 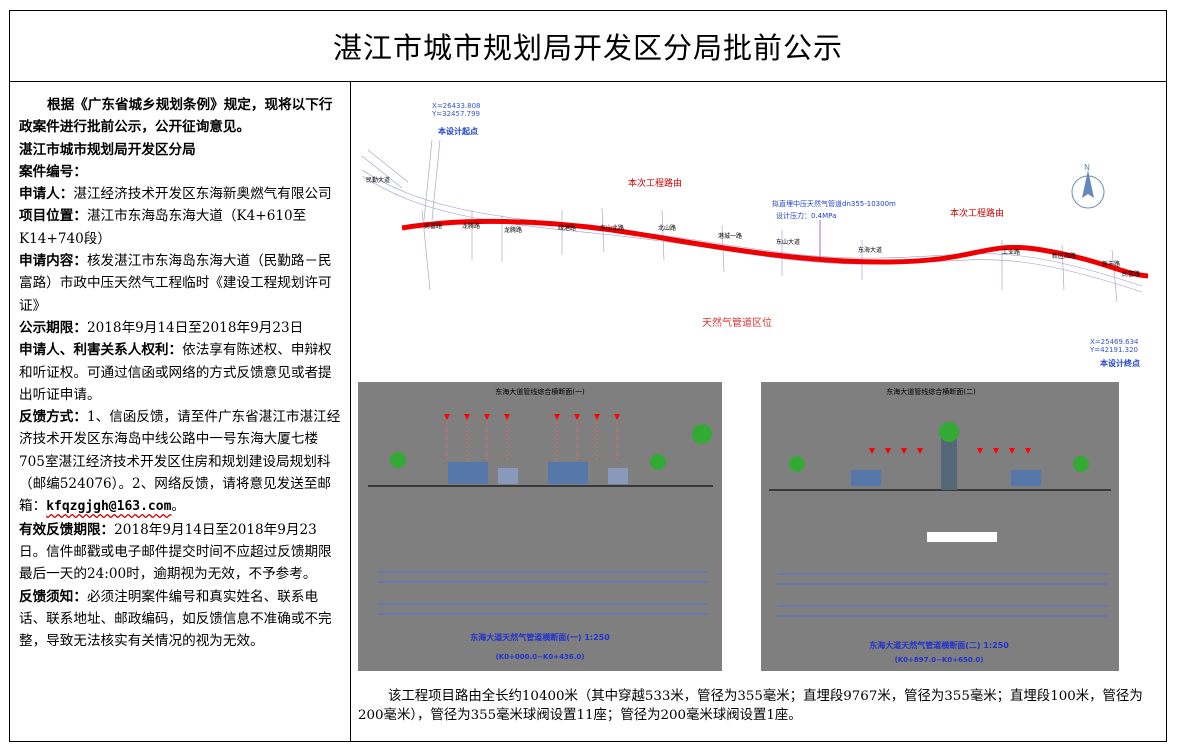 I want to click on pipe-spec-label: 拟直埋中压天然气管道dn355-10300m, so click(x=834, y=203).